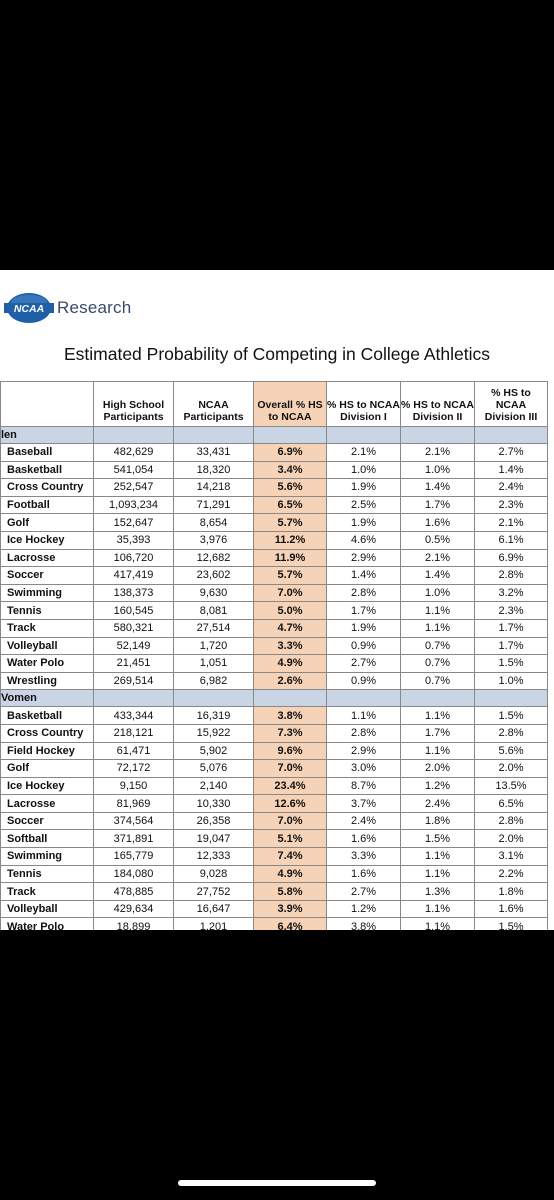 The width and height of the screenshot is (554, 1200). What do you see at coordinates (274, 663) in the screenshot?
I see `table-row: Water Polo 21,451 1,051 4.9% 2.7% 0.7% 1.5%` at bounding box center [274, 663].